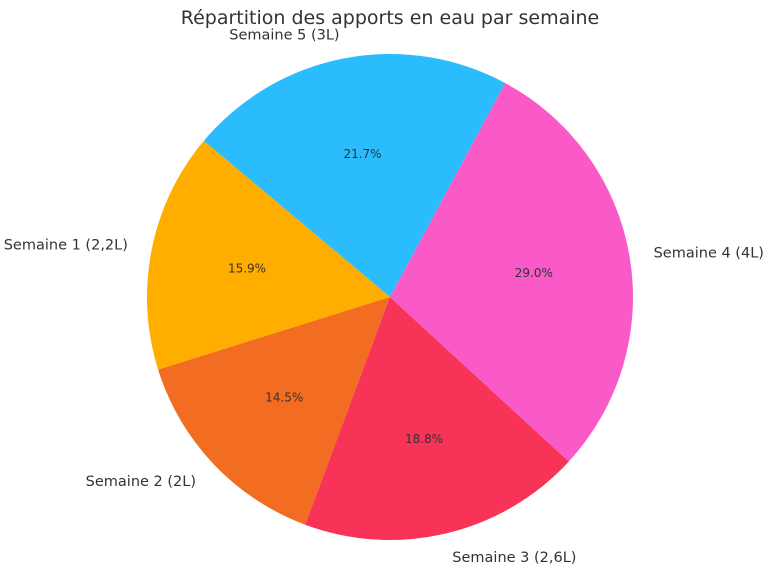 Image resolution: width=768 pixels, height=572 pixels. Describe the element at coordinates (424, 439) in the screenshot. I see `slice-percent-3: 18.8%` at that location.